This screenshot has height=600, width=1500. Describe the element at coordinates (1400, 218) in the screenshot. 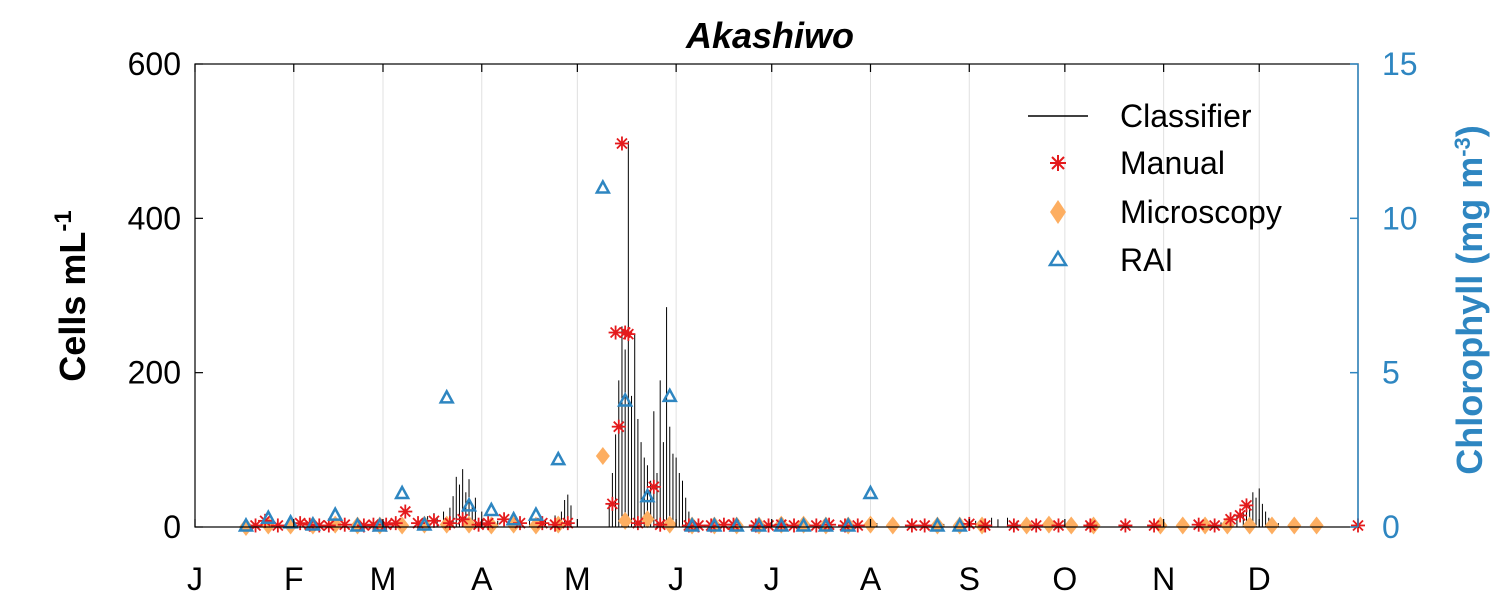

I see `right-y-tick-label: 10` at that location.